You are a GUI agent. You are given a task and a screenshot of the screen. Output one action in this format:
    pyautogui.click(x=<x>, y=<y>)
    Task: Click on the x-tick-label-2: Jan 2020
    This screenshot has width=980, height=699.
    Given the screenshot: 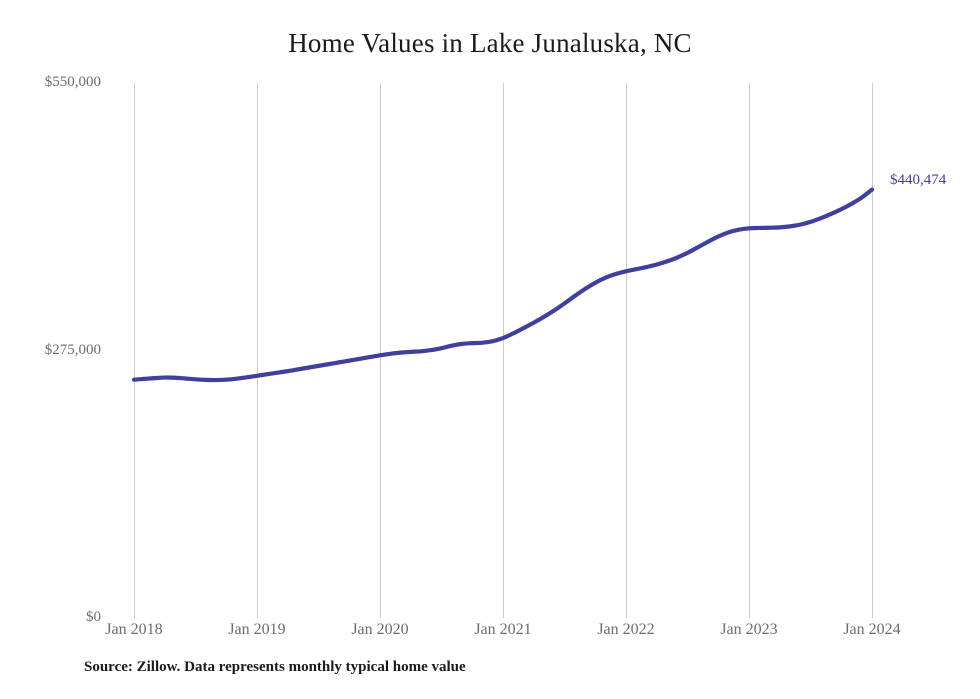 What is the action you would take?
    pyautogui.click(x=380, y=629)
    